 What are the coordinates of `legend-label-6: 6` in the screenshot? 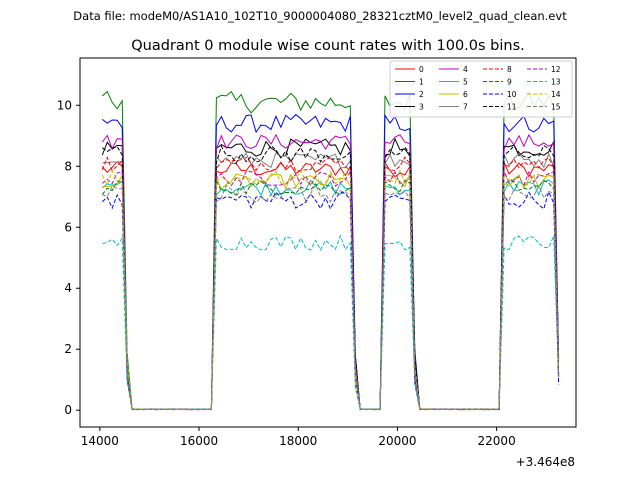 It's located at (465, 94).